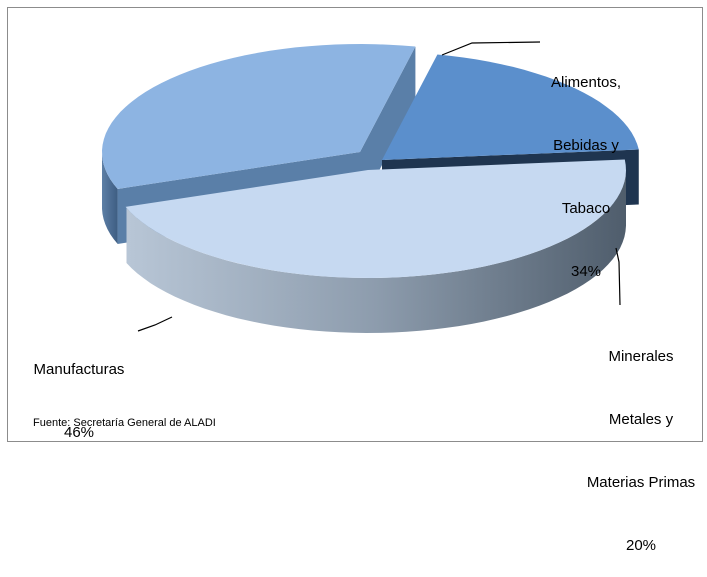 This screenshot has width=707, height=577. What do you see at coordinates (79, 369) in the screenshot?
I see `slice-name-manufacturas: Manufacturas` at bounding box center [79, 369].